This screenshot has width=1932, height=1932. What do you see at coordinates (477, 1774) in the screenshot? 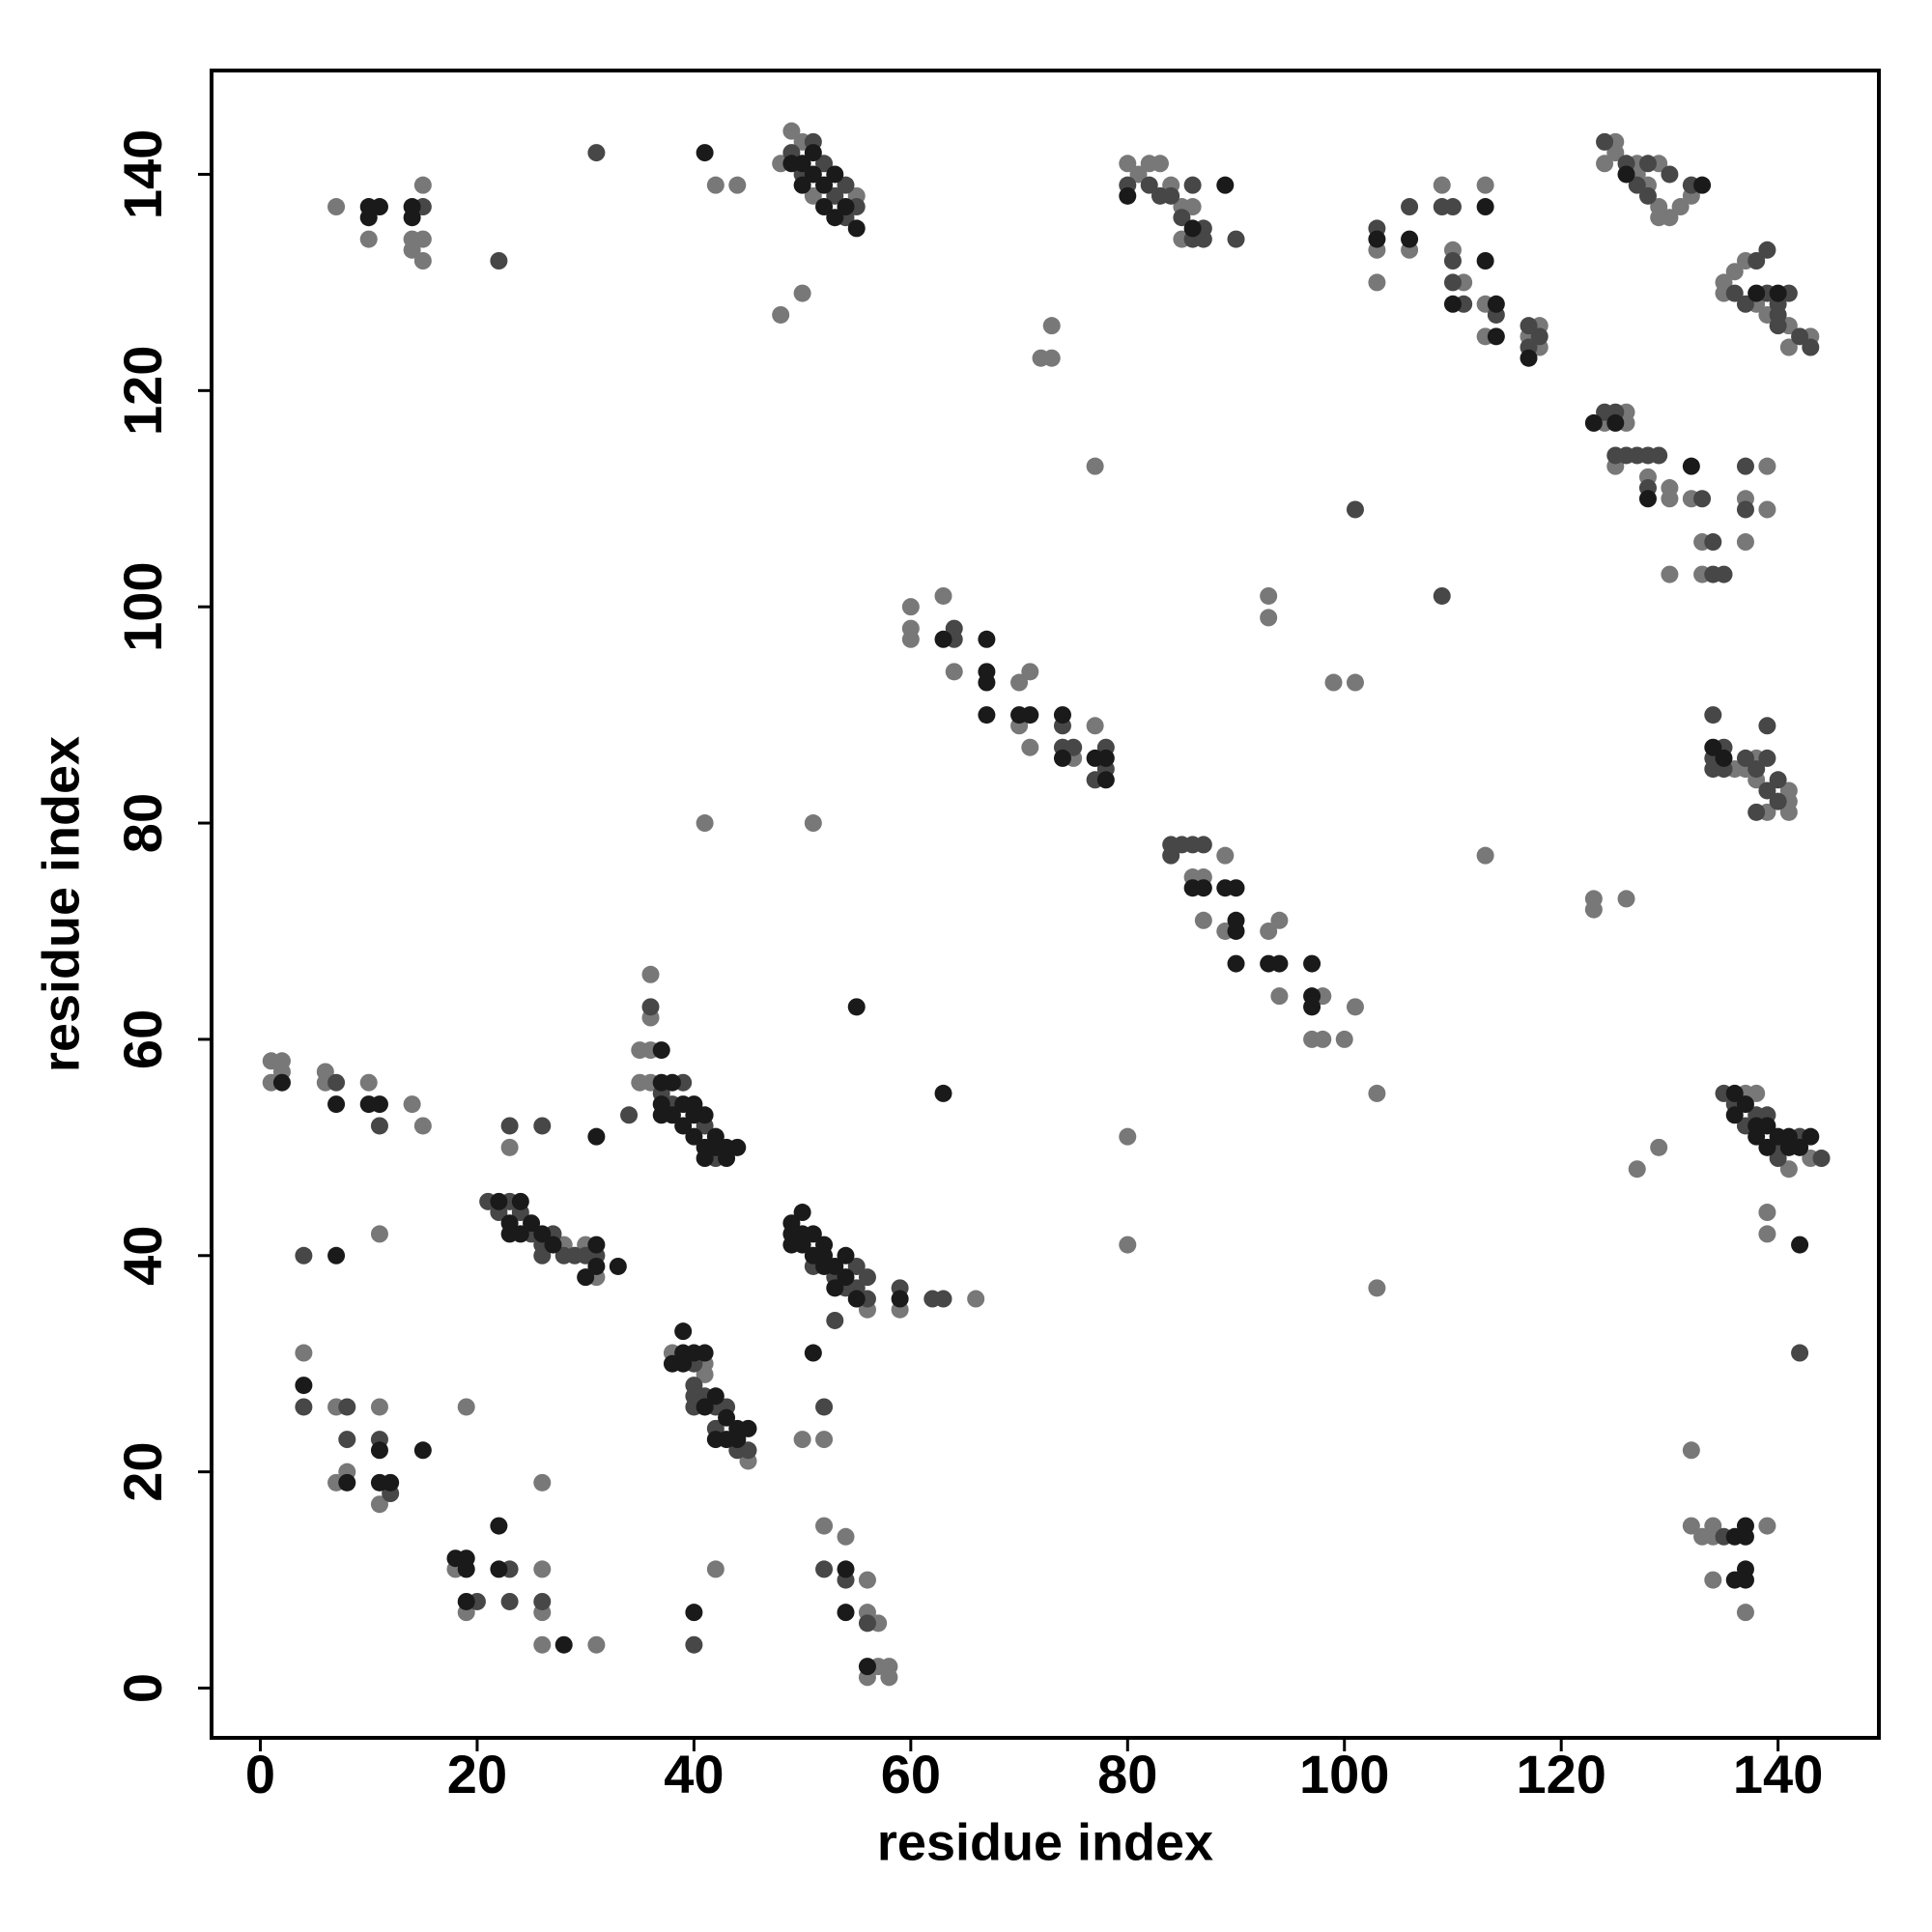
I see `x-tick-label: 20` at bounding box center [477, 1774].